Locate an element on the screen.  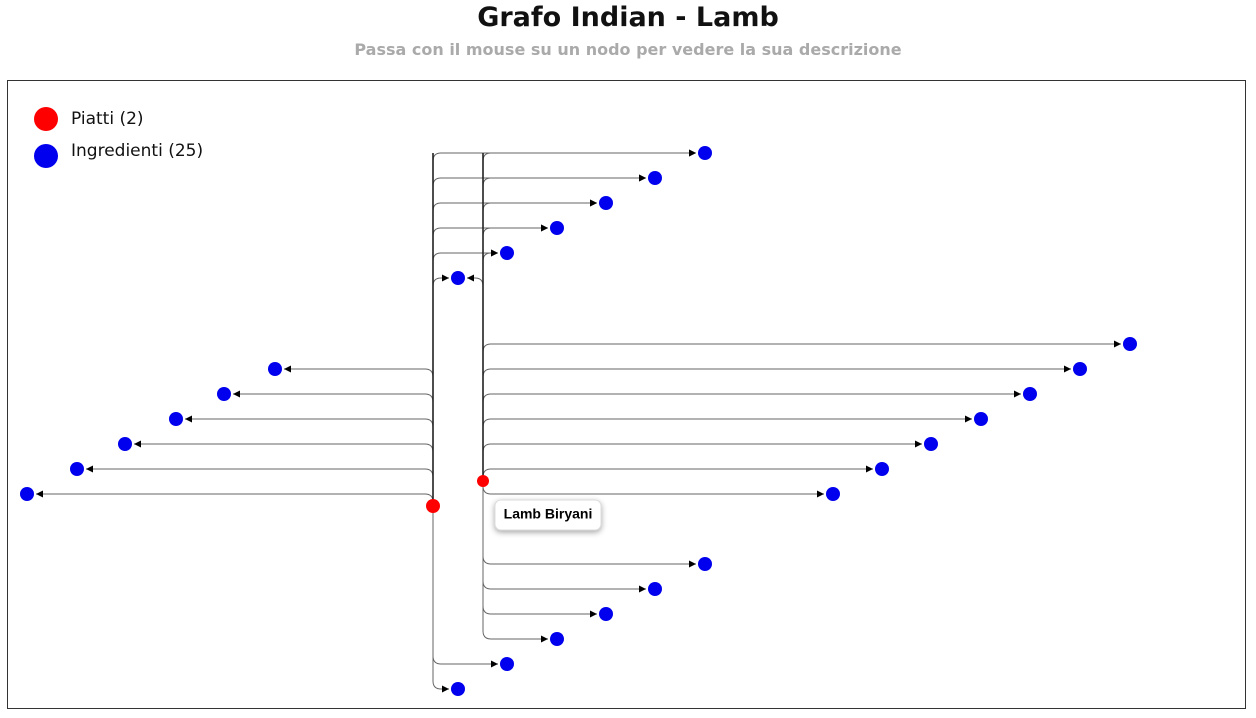
tooltip-box is located at coordinates (548, 515).